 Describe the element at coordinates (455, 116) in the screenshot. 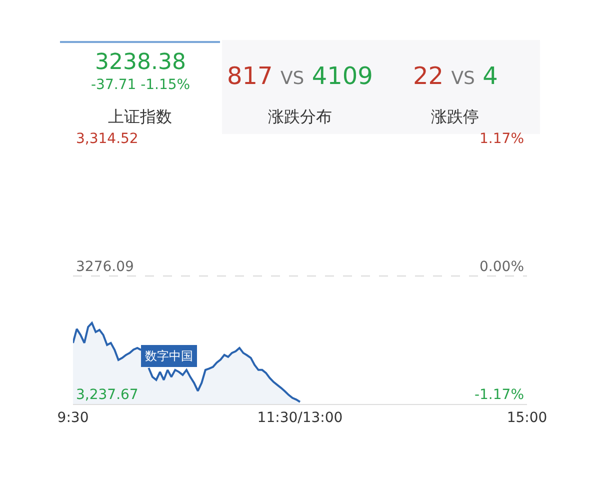

I see `text: 涨跌停` at that location.